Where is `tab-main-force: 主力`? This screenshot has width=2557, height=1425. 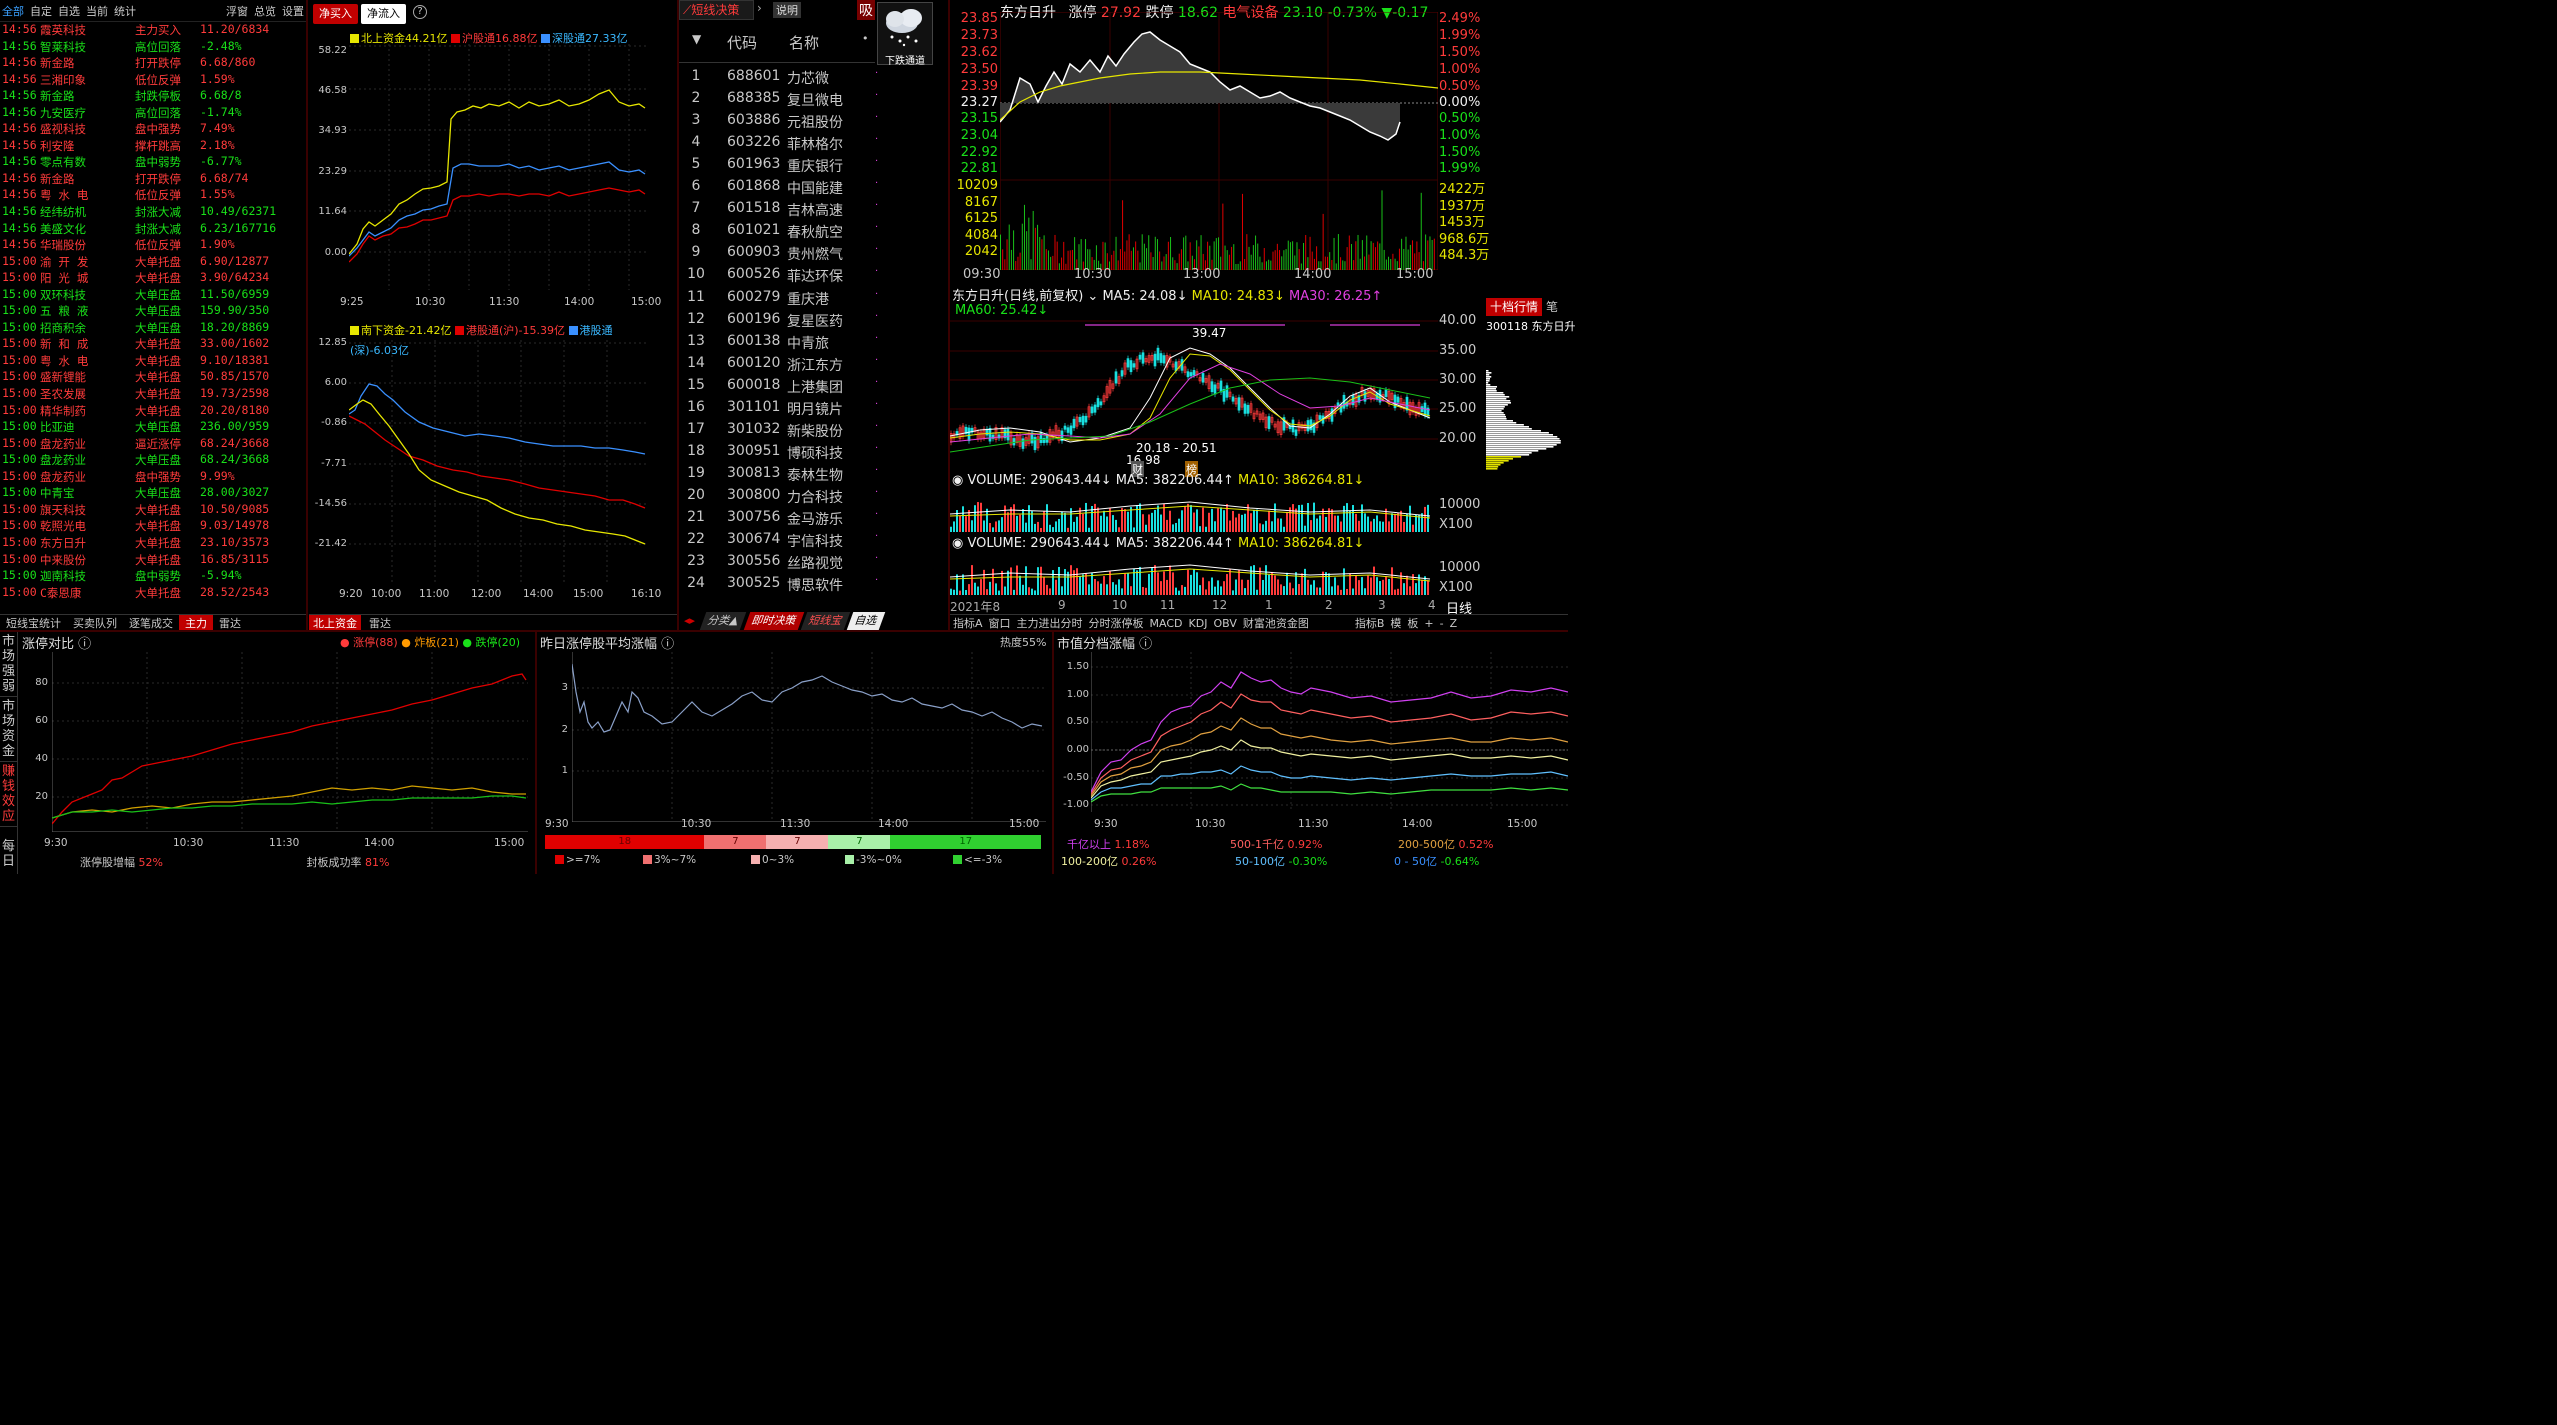 tab-main-force: 主力 is located at coordinates (196, 623).